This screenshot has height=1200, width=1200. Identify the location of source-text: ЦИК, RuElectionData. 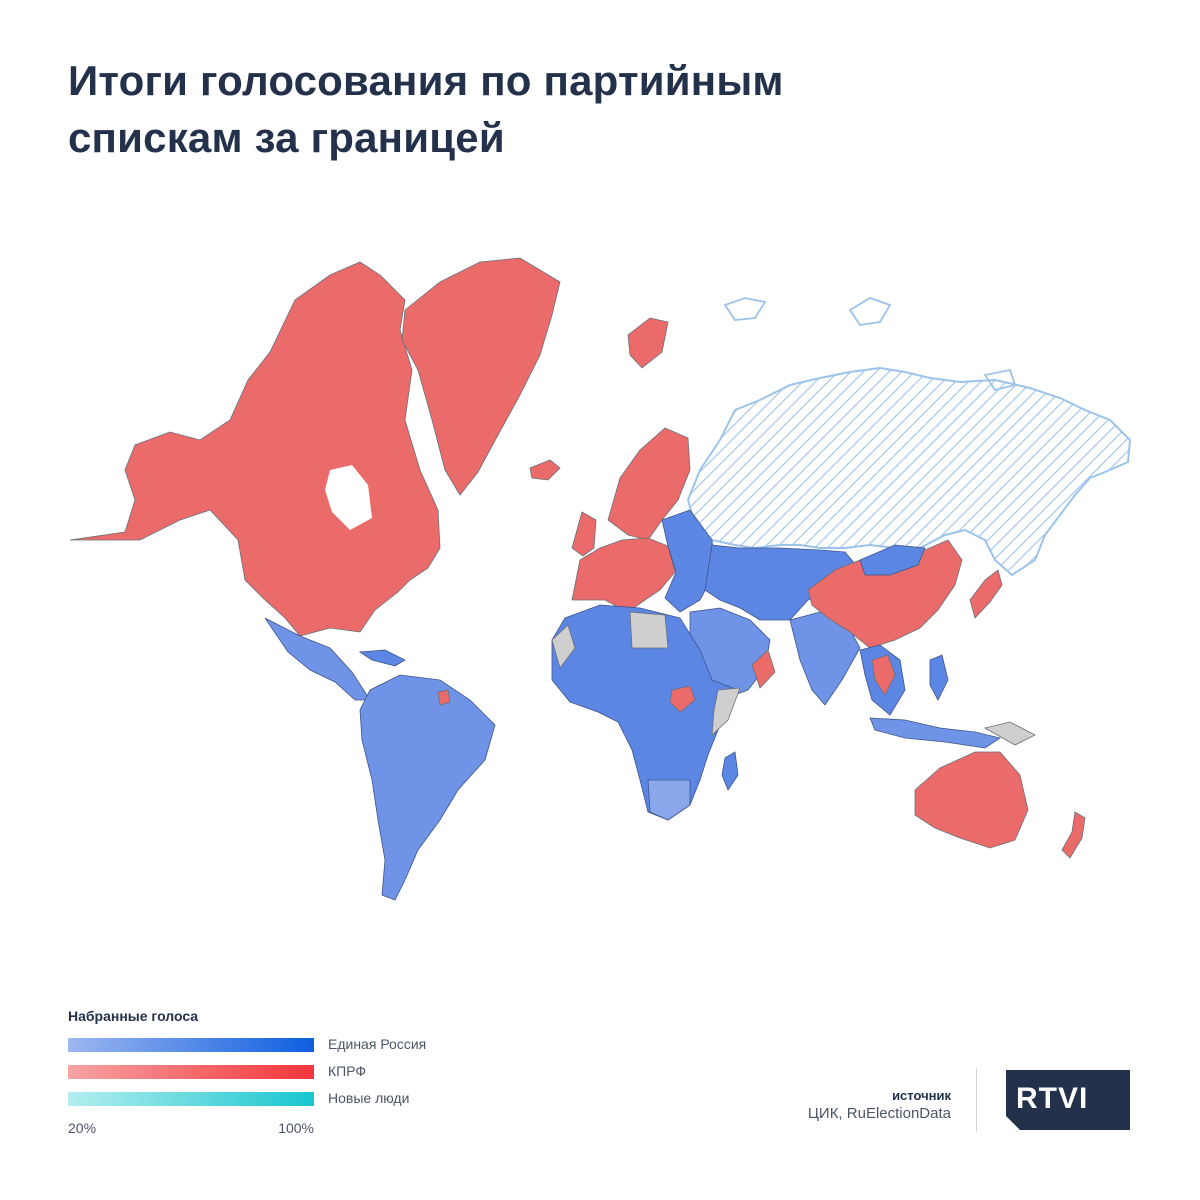
(879, 1113).